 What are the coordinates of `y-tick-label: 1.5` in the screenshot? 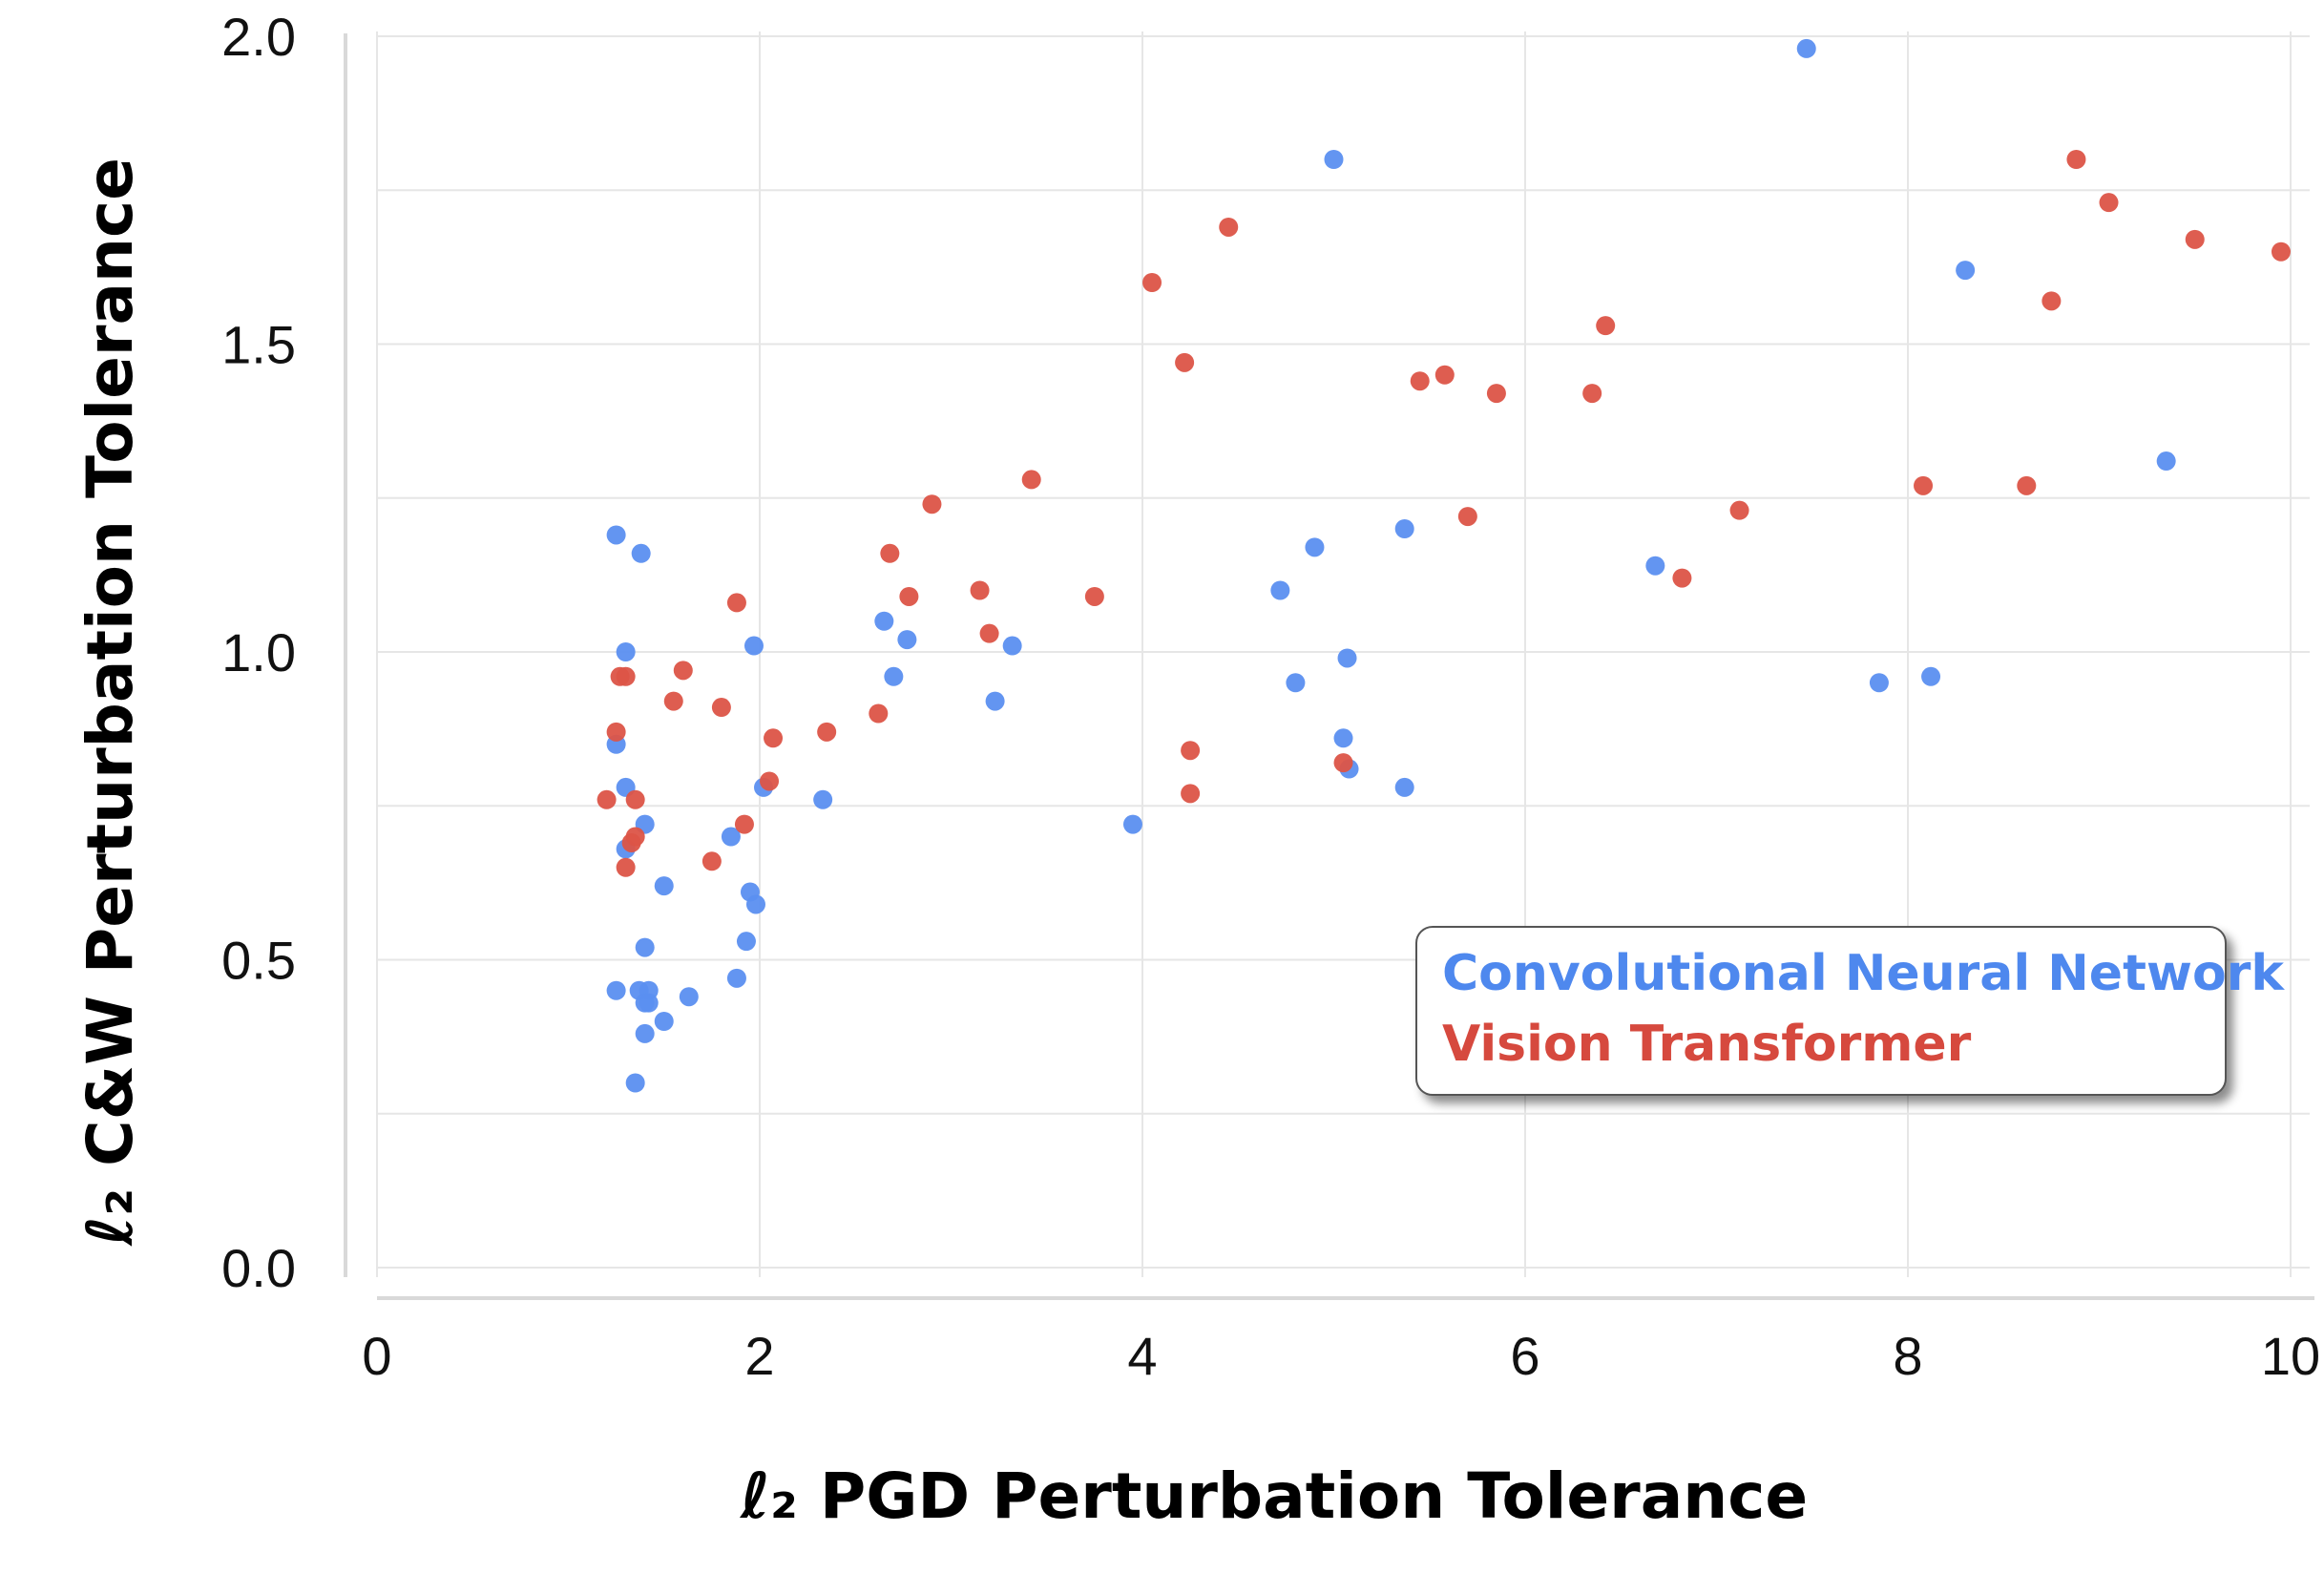 It's located at (259, 345).